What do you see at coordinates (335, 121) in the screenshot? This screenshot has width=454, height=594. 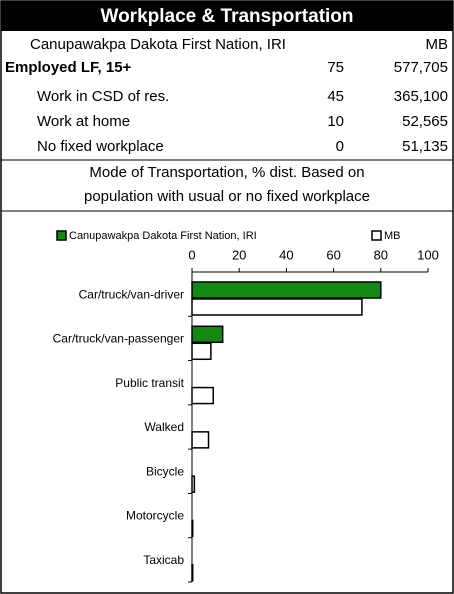 I see `cell: 10` at bounding box center [335, 121].